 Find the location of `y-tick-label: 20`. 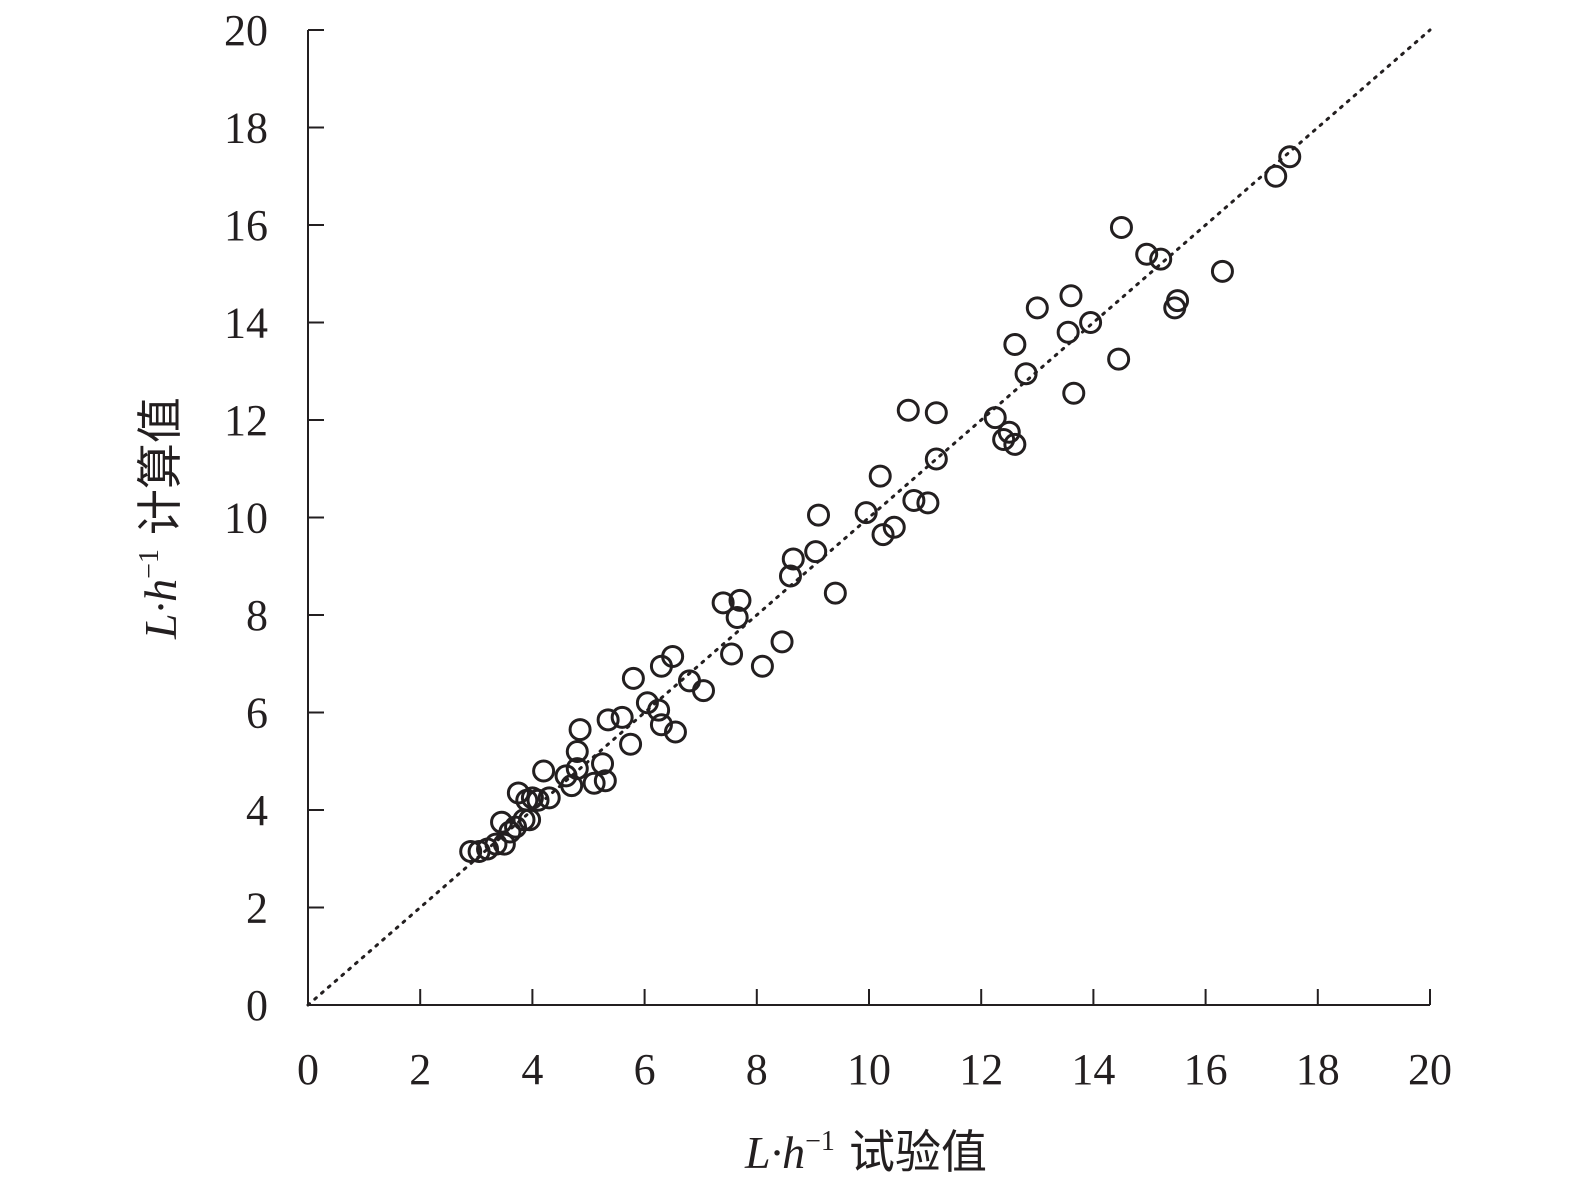

y-tick-label: 20 is located at coordinates (246, 30).